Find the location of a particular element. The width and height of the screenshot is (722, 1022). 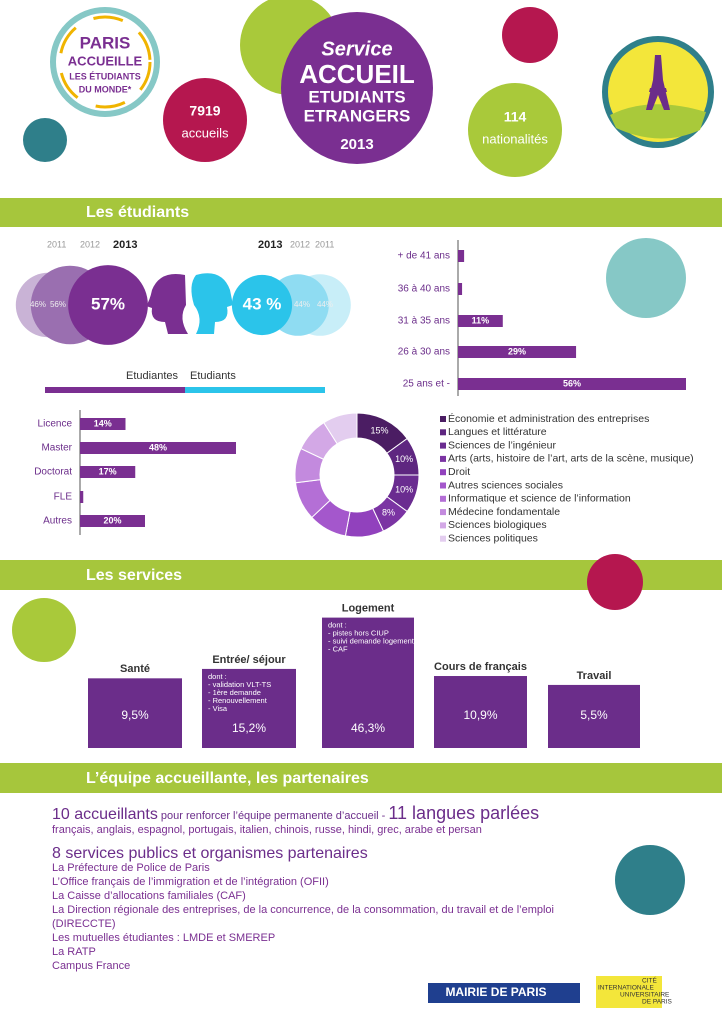

male-head is located at coordinates (212, 303).